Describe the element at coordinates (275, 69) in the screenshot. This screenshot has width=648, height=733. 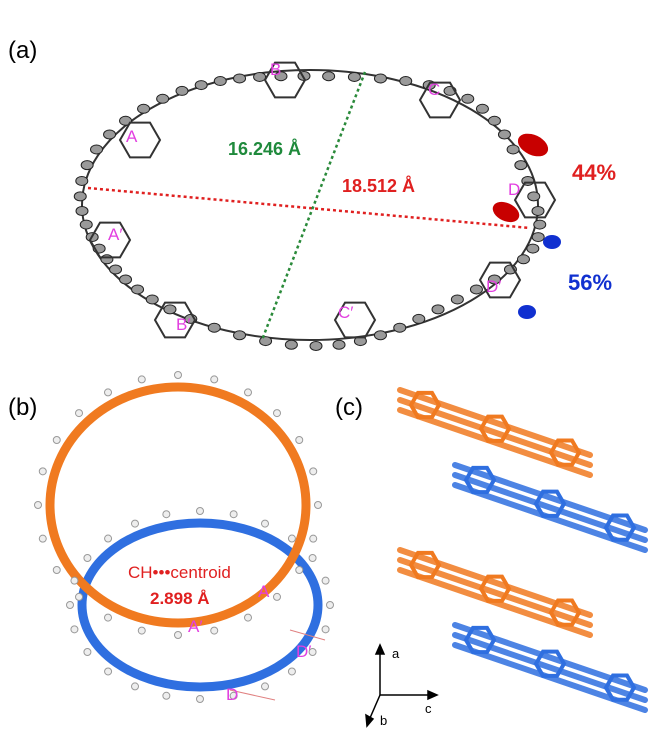
I see `ring-label: B` at that location.